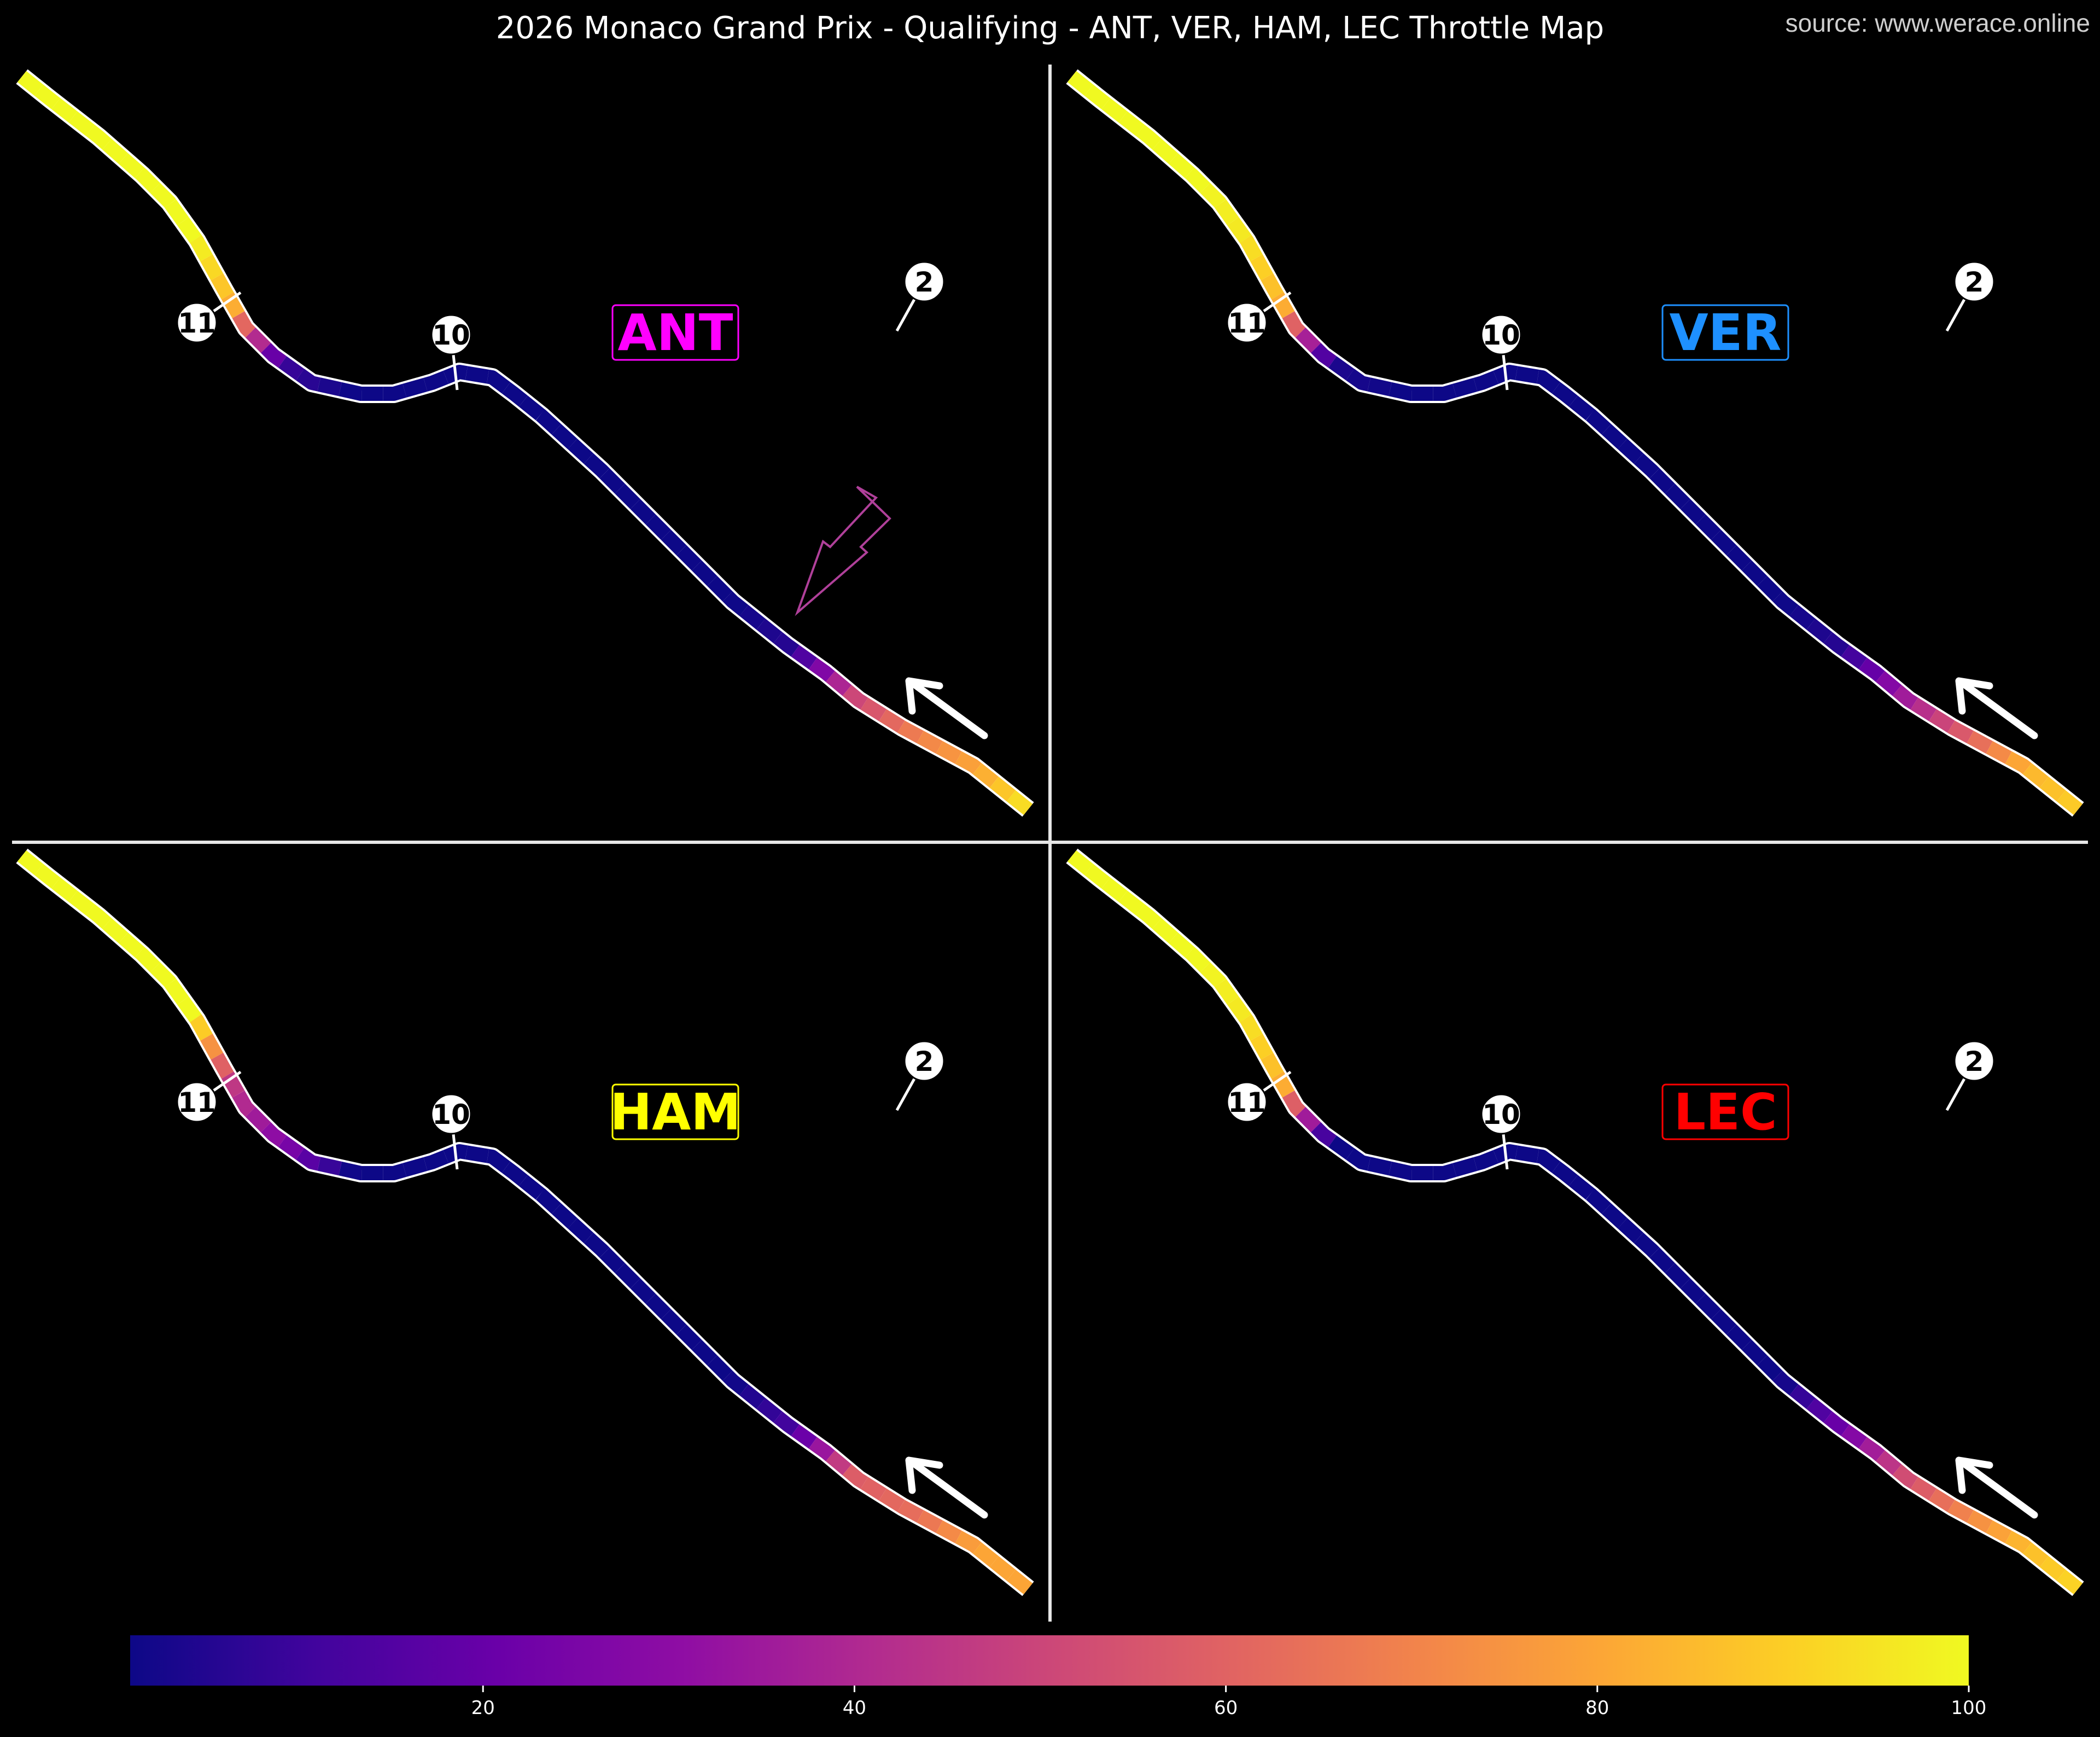  I want to click on turn-11-label: 11, so click(197, 323).